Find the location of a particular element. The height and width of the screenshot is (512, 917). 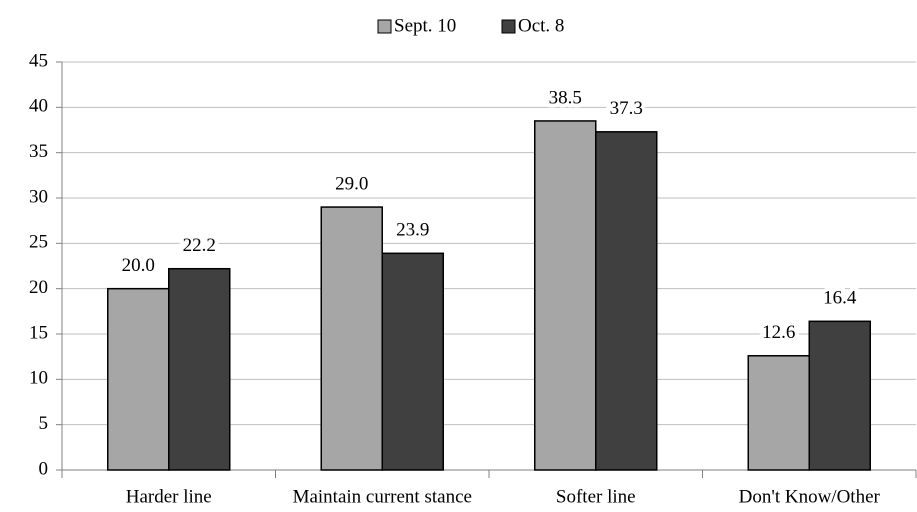

x-tick-label: Don't Know/Other is located at coordinates (810, 496).